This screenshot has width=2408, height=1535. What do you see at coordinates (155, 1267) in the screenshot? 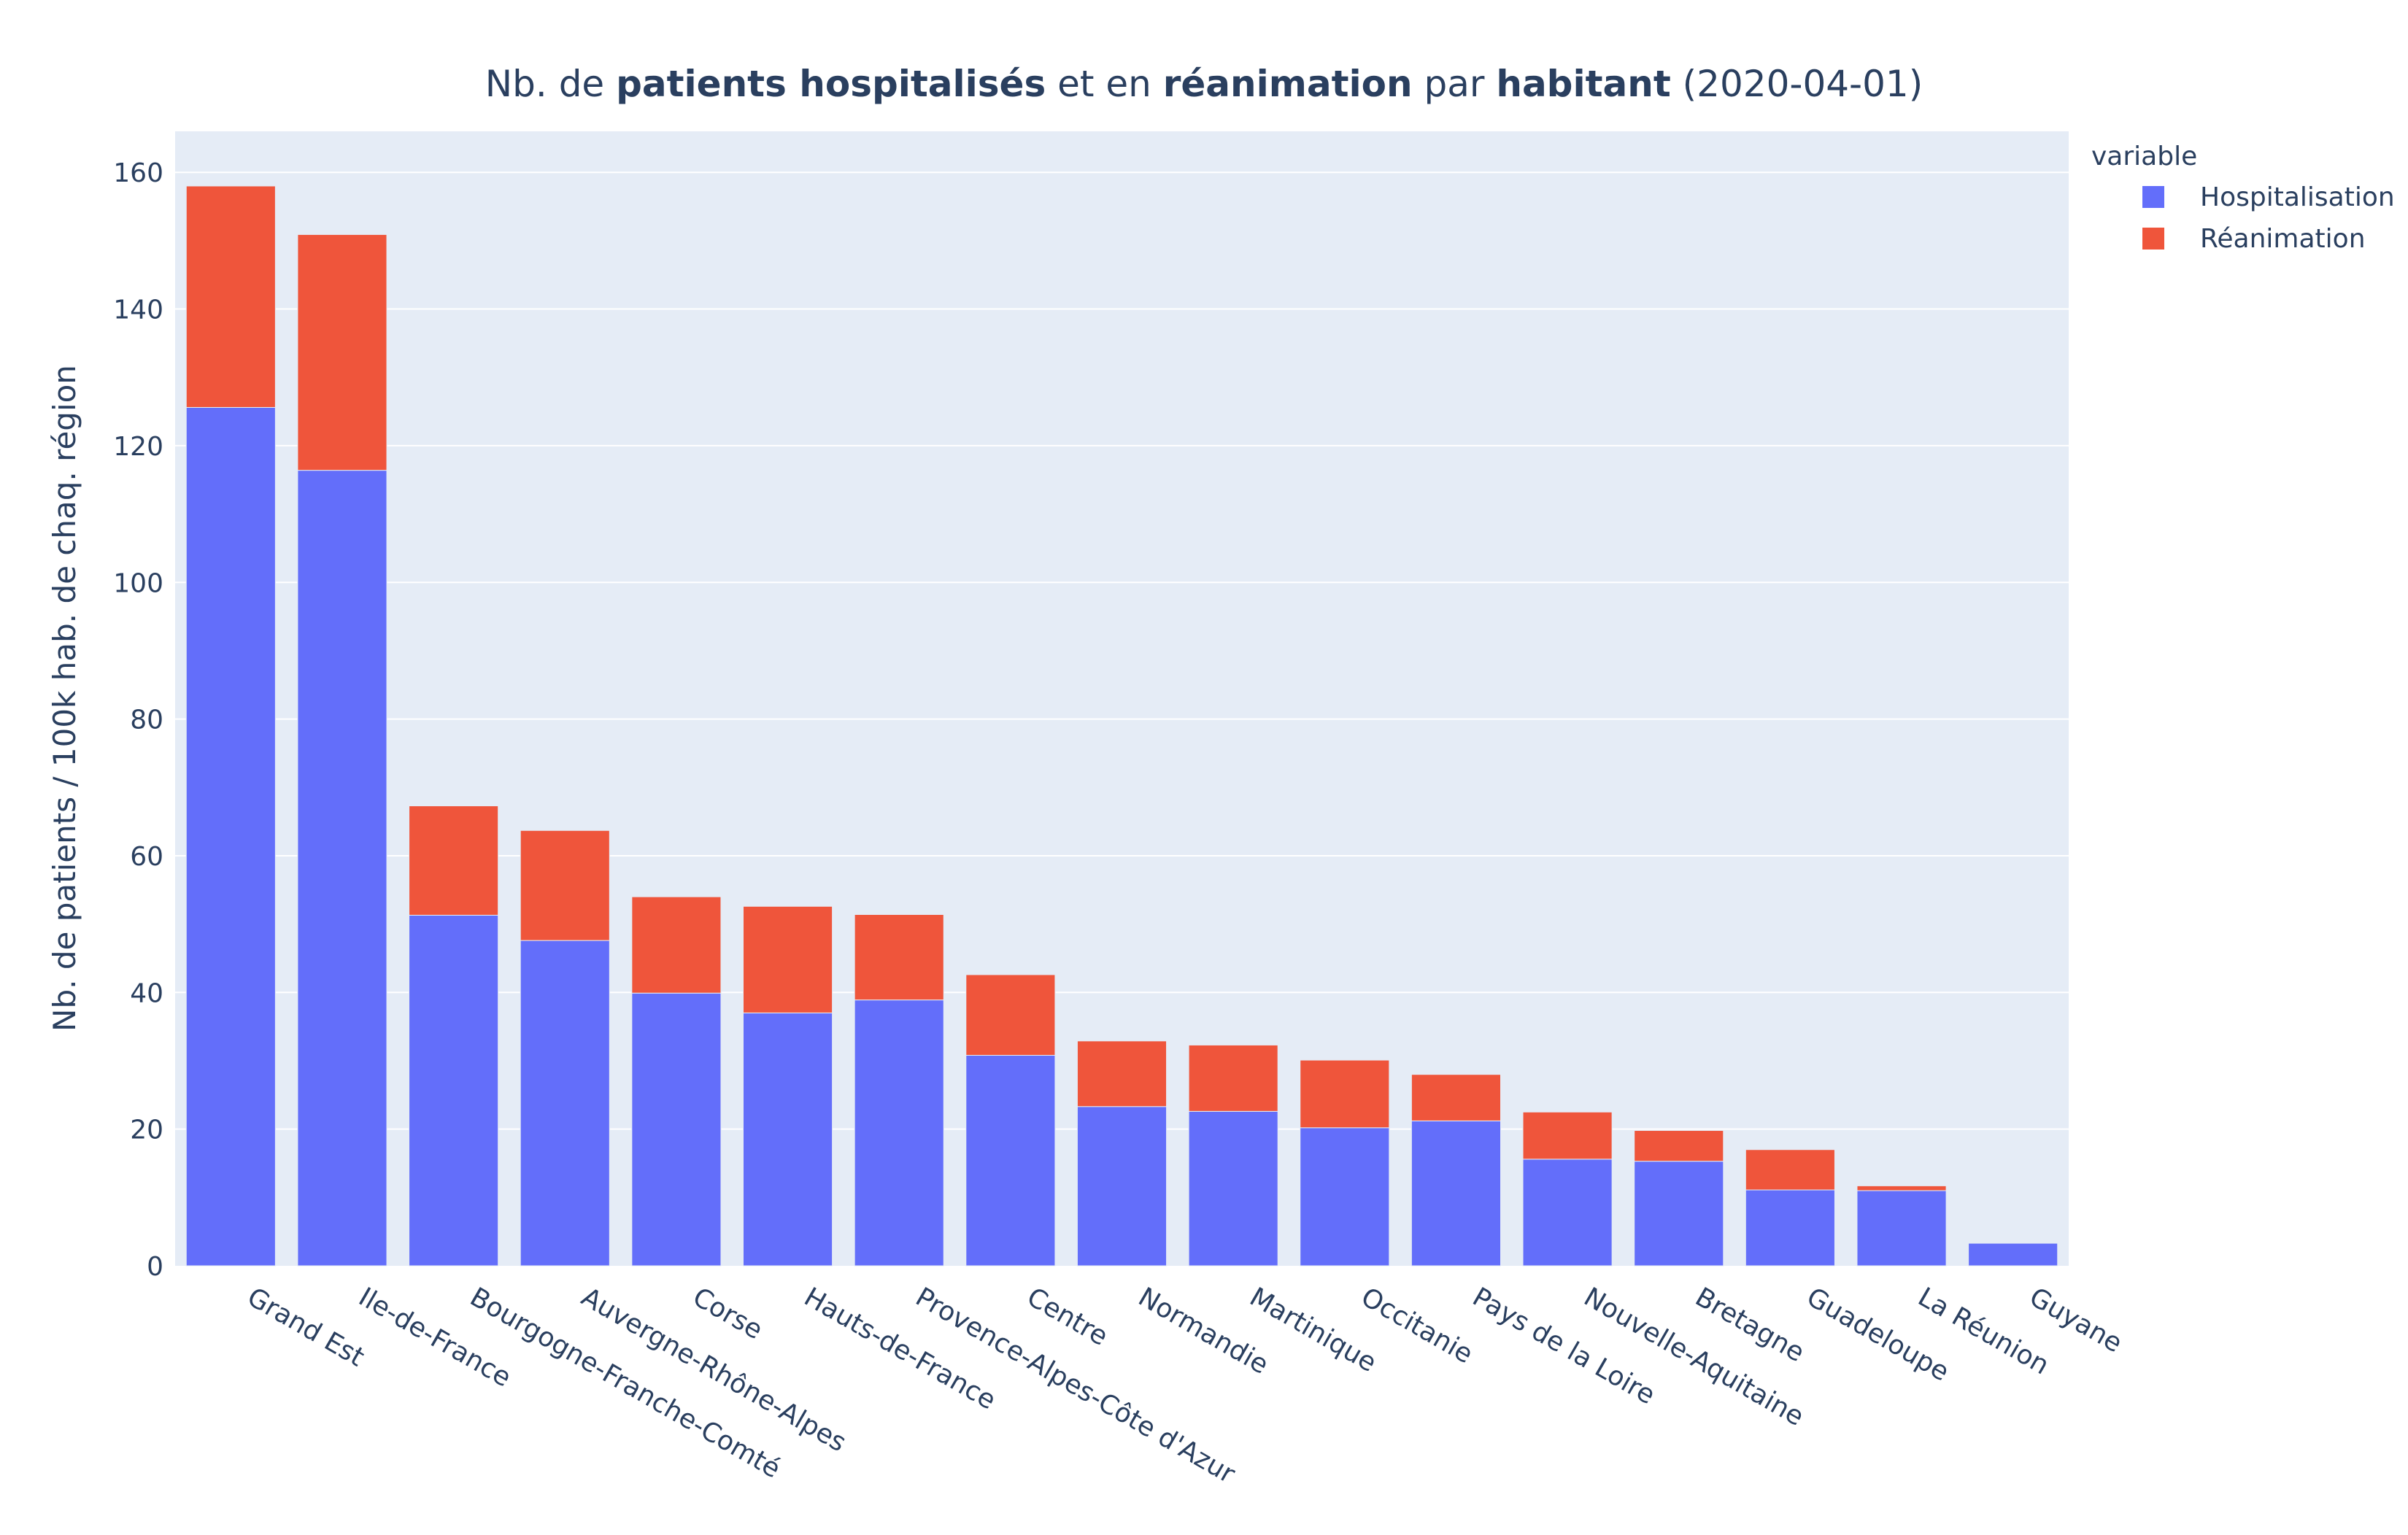
I see `y-tick-label: 0` at bounding box center [155, 1267].